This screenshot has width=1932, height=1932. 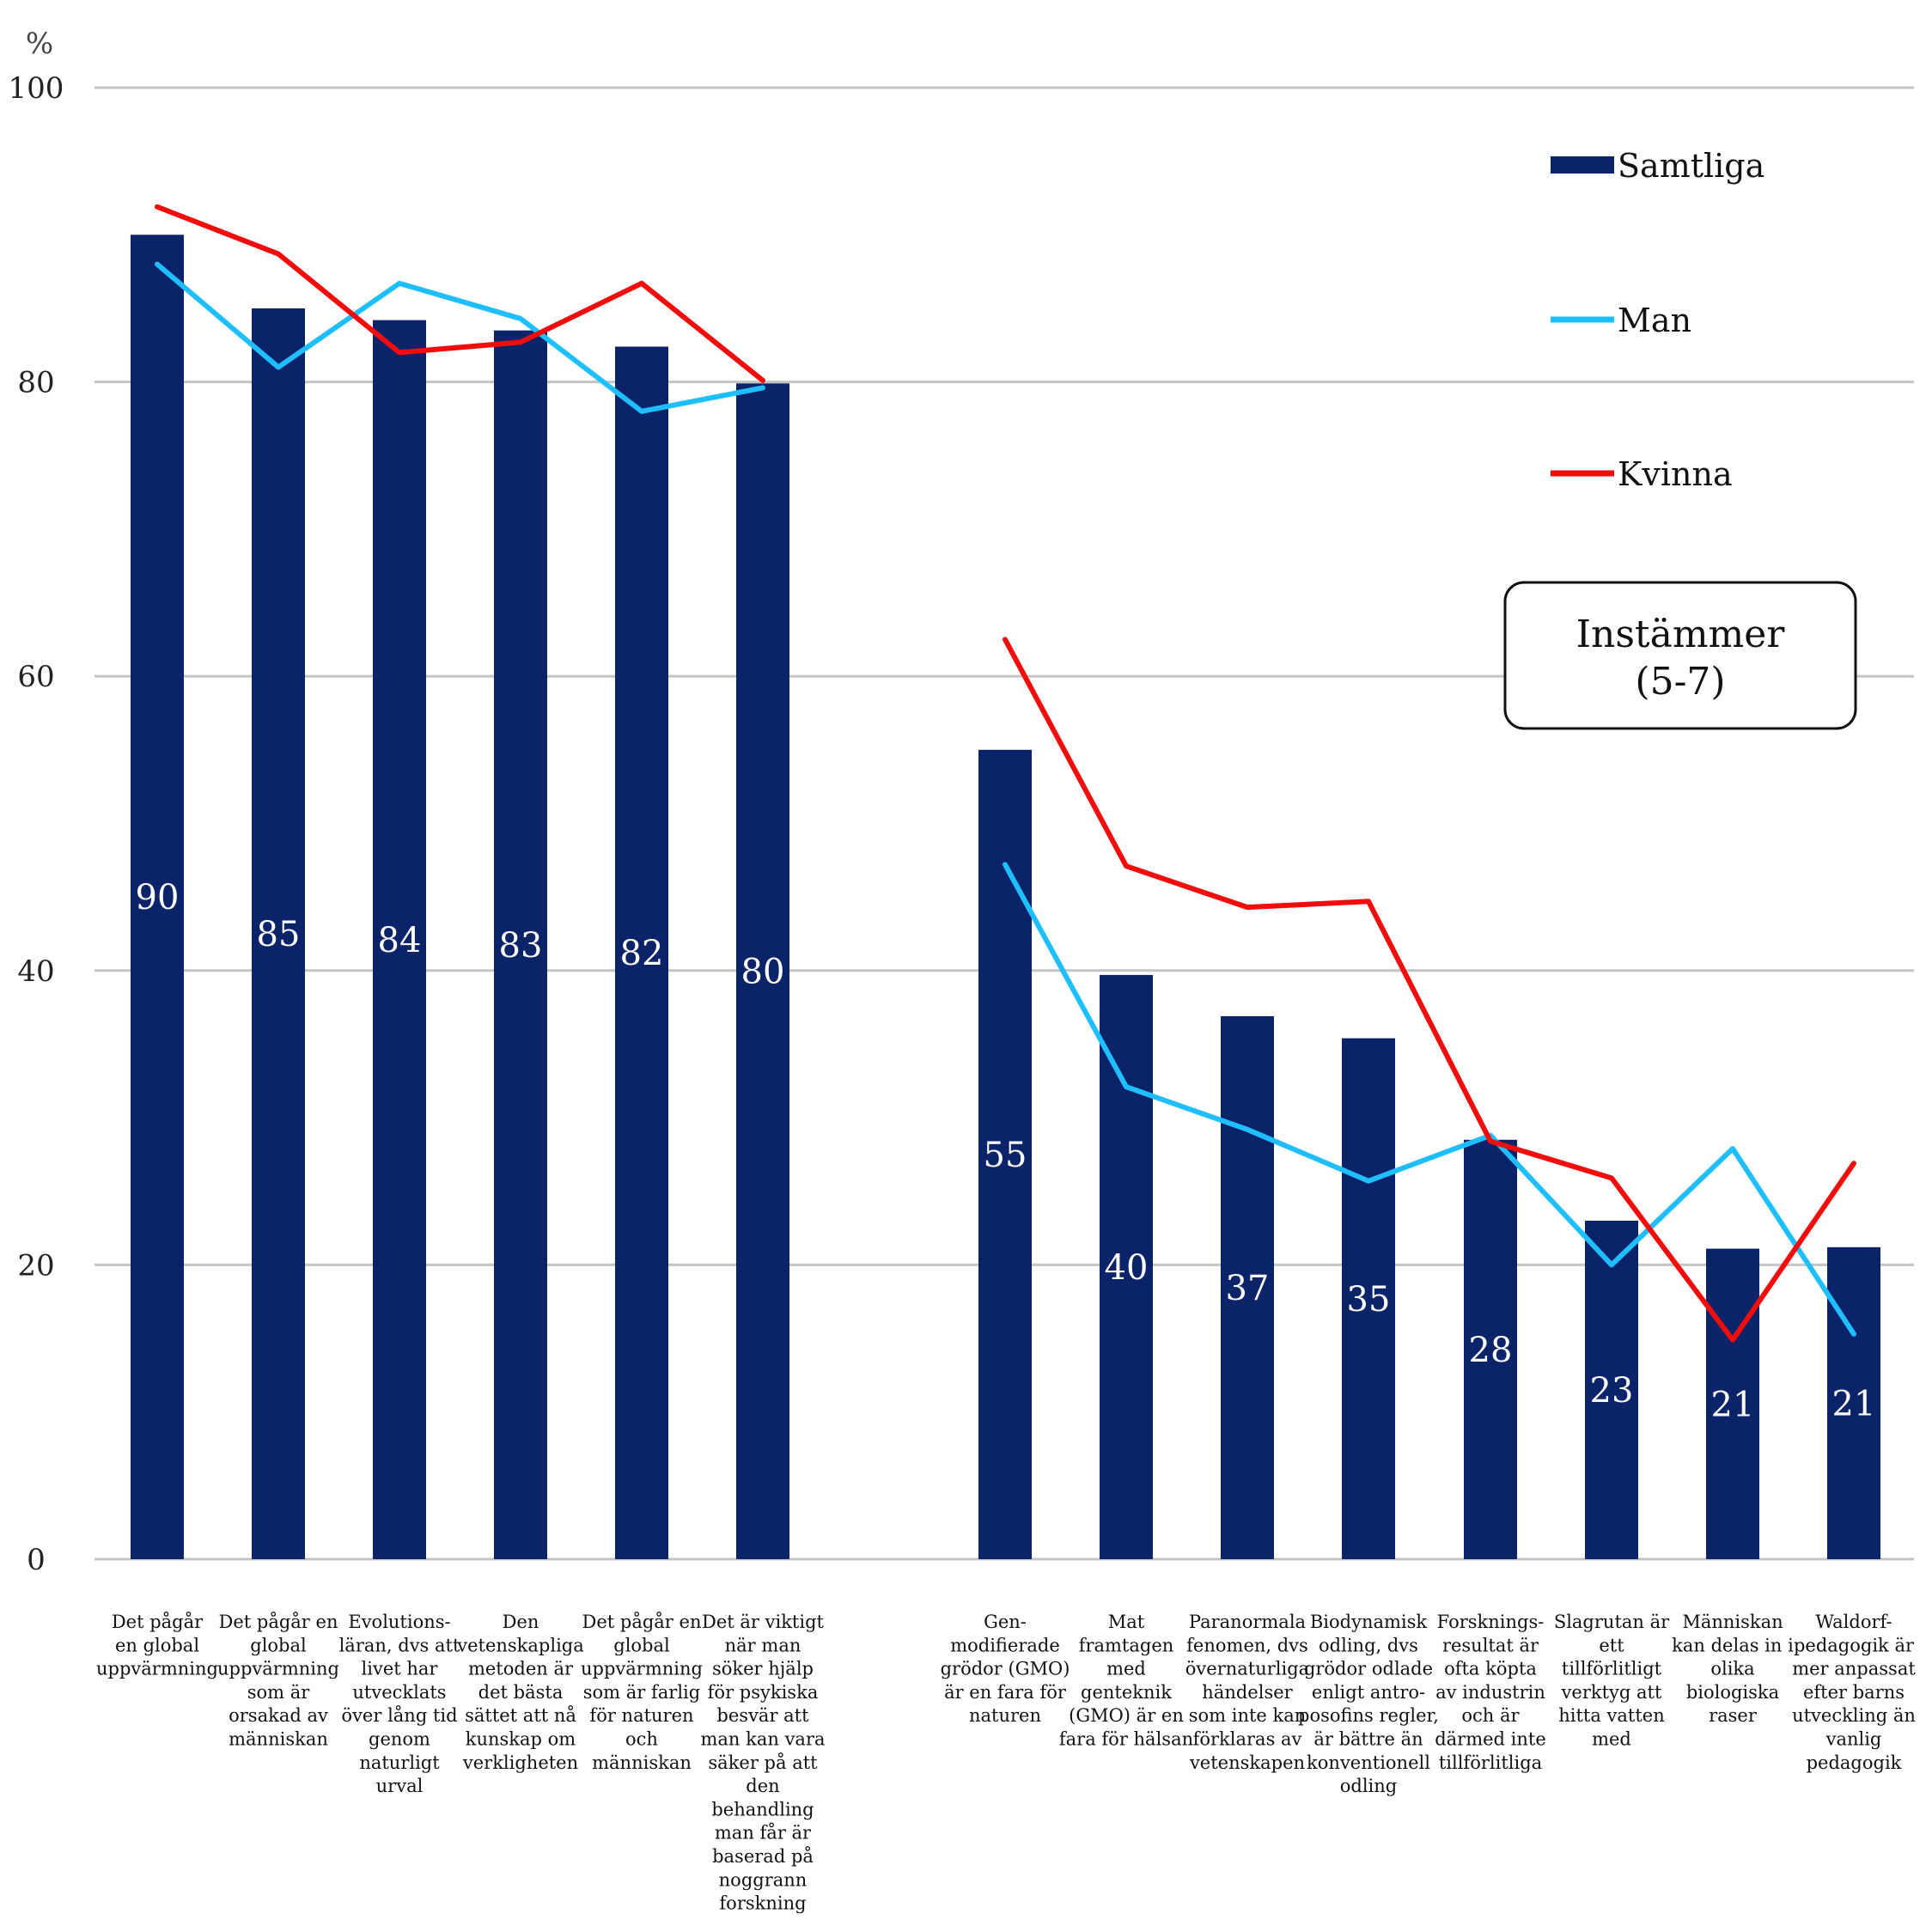 What do you see at coordinates (1248, 1715) in the screenshot?
I see `category-label-line: som inte kan` at bounding box center [1248, 1715].